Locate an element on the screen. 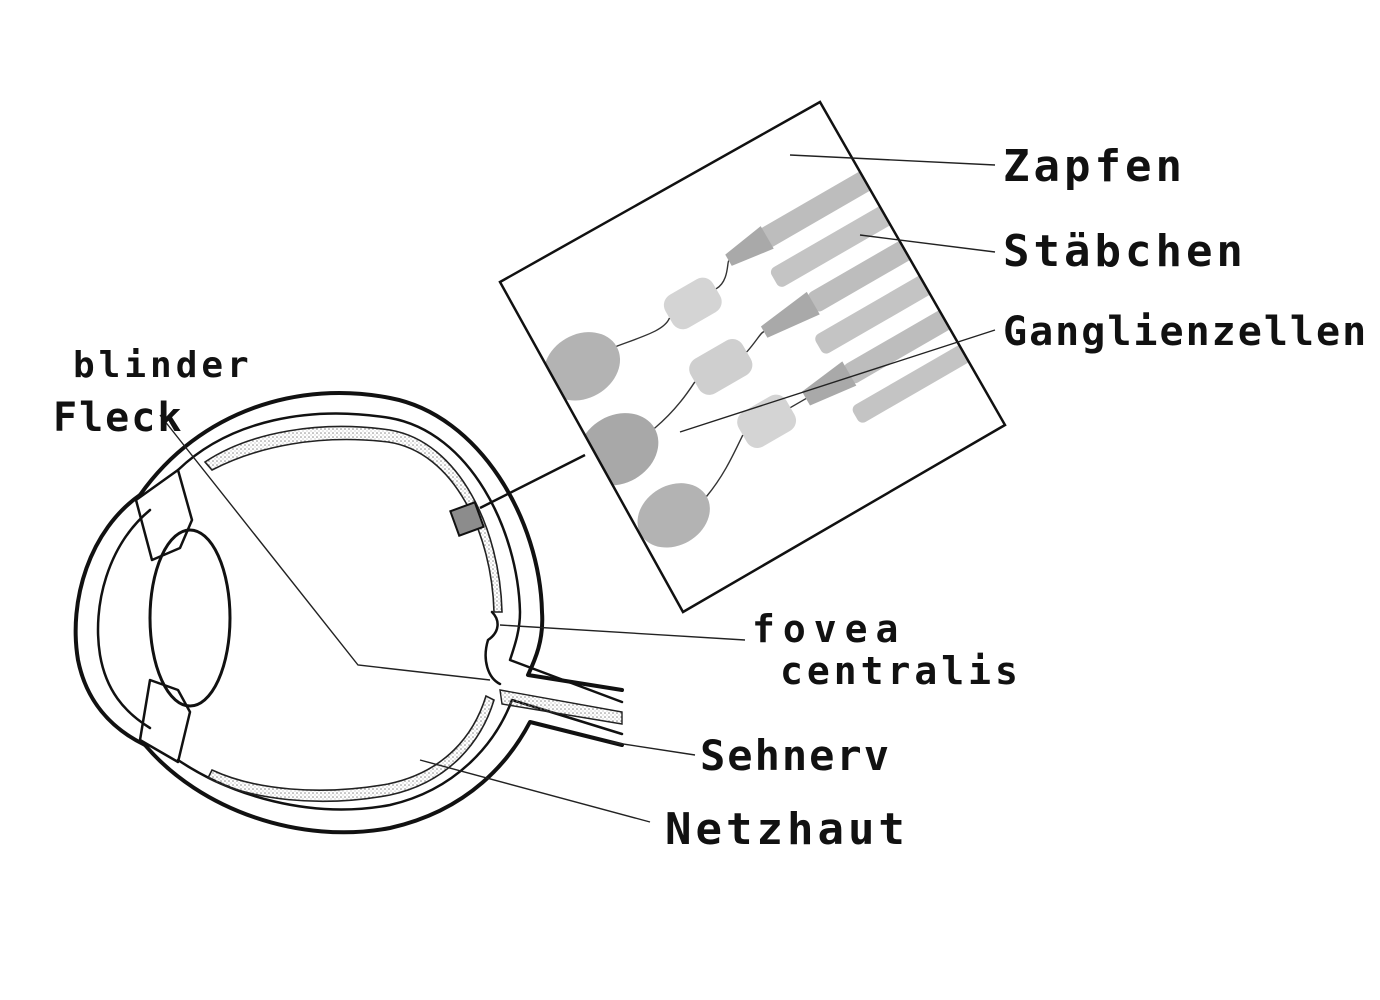 This screenshot has width=1380, height=1000. label-netzhaut: Netzhaut is located at coordinates (787, 829).